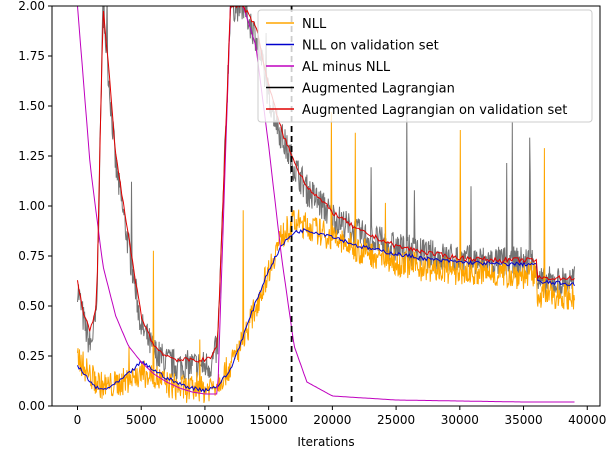 This screenshot has height=450, width=608. Describe the element at coordinates (346, 67) in the screenshot. I see `legend-label-2: AL minus NLL` at that location.